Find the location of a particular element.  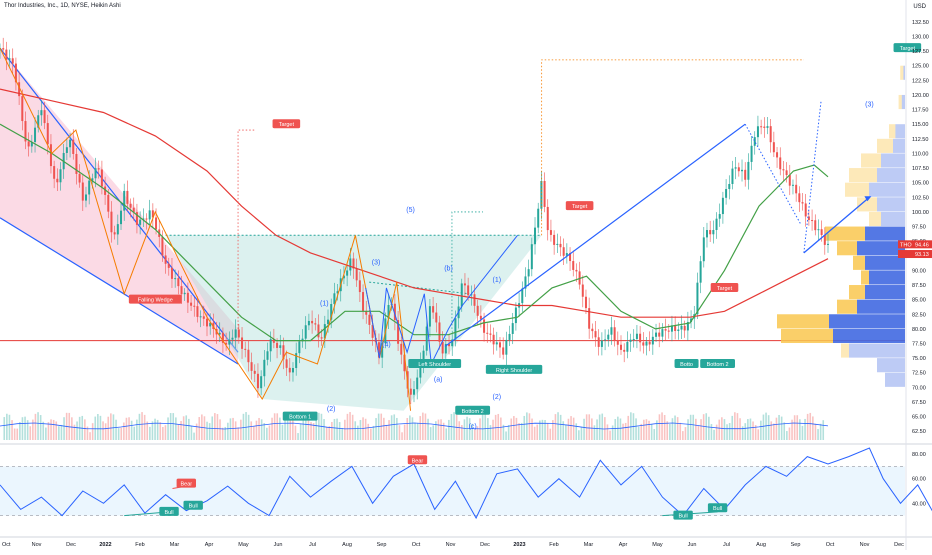

pattern-tag-label: Left Shoulder is located at coordinates (434, 365).